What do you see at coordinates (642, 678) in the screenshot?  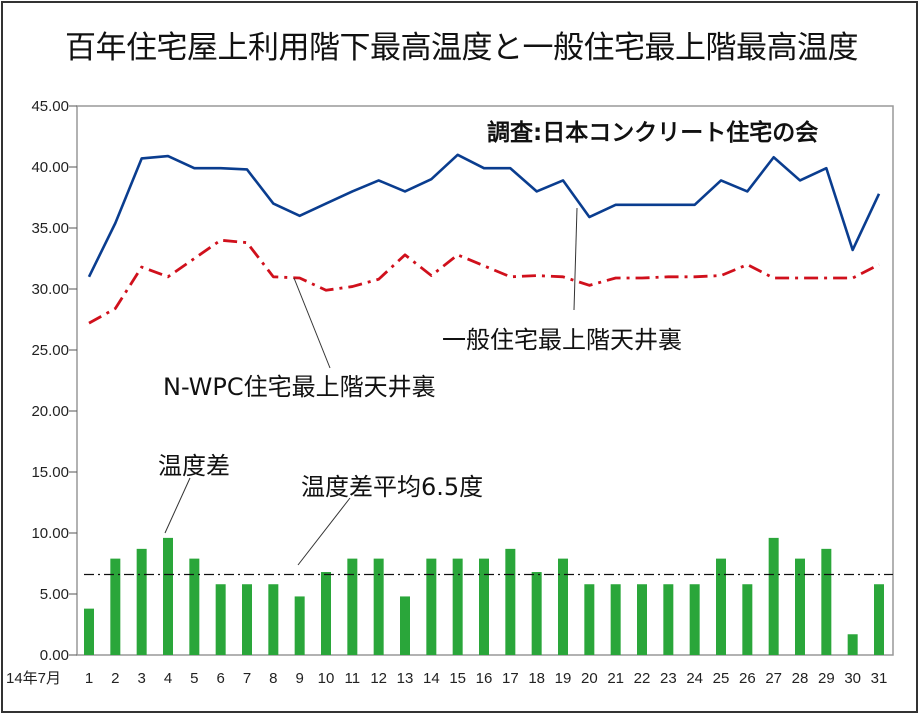 I see `x-tick-label: 22` at bounding box center [642, 678].